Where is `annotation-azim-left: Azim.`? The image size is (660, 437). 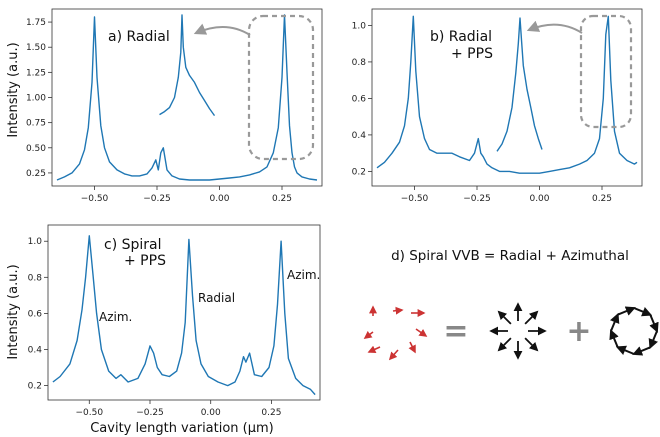 annotation-azim-left: Azim. is located at coordinates (115, 317).